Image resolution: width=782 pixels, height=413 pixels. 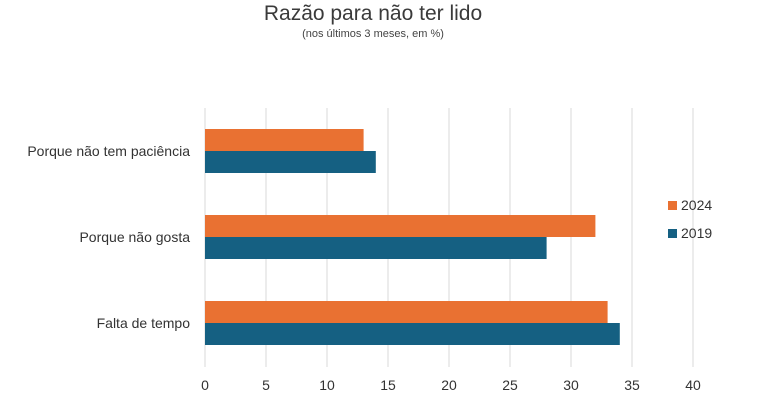 I want to click on category-label-1: Porque não tem paciência, so click(x=108, y=151).